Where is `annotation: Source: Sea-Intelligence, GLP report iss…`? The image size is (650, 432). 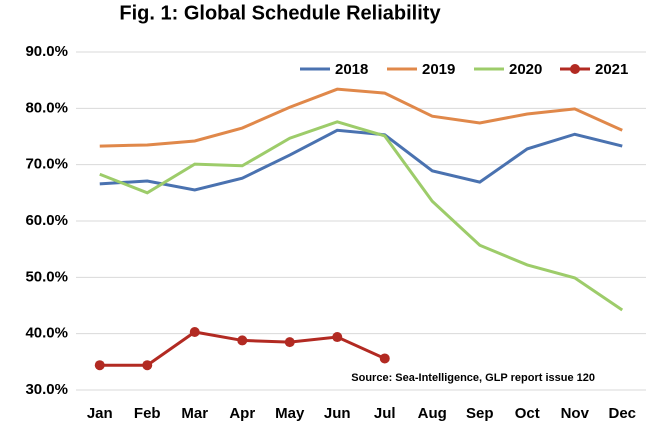 annotation: Source: Sea-Intelligence, GLP report iss… is located at coordinates (473, 378).